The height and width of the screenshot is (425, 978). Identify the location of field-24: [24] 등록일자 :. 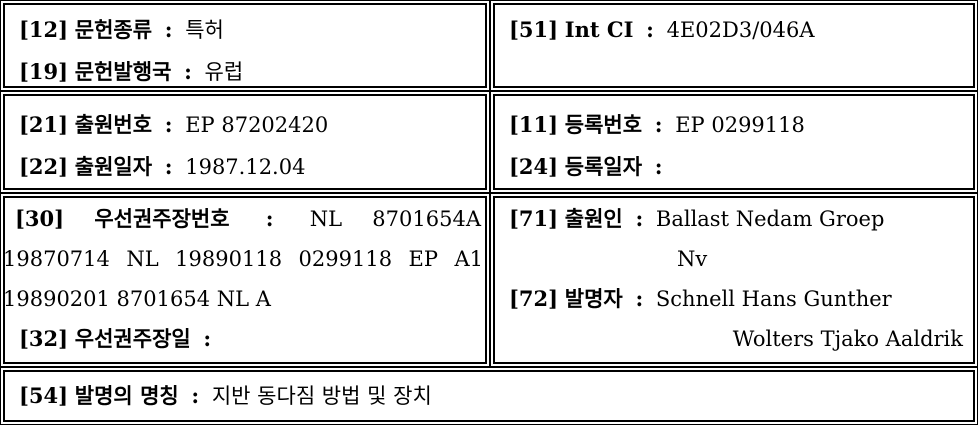
(589, 167).